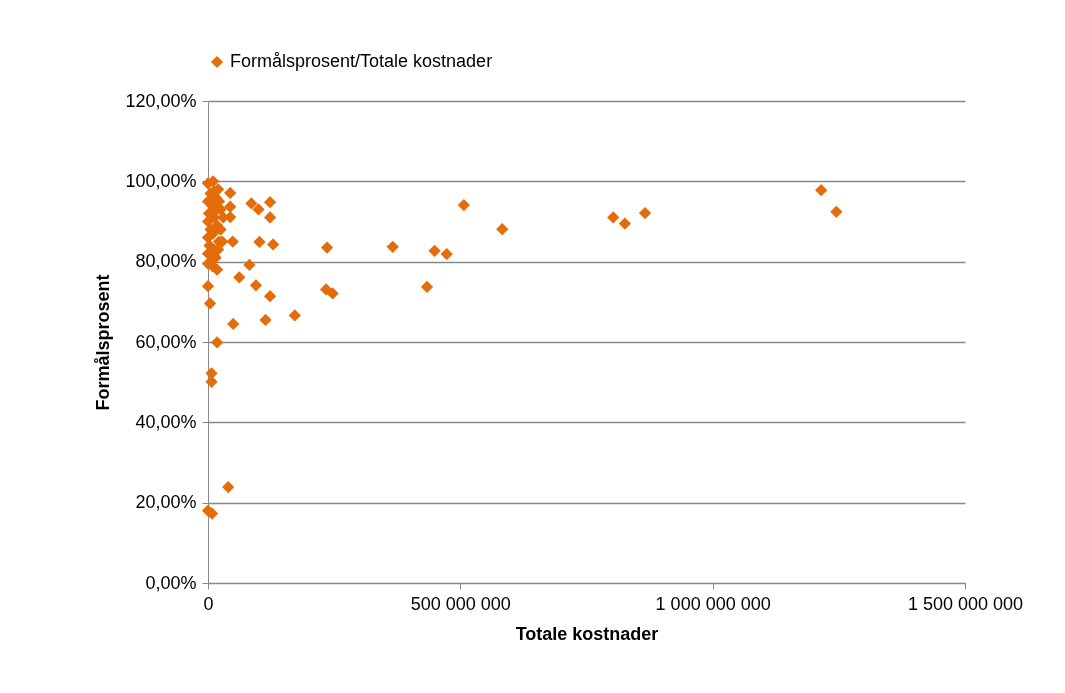 The height and width of the screenshot is (693, 1065). Describe the element at coordinates (166, 421) in the screenshot. I see `y-tick-label: 40,00%` at that location.